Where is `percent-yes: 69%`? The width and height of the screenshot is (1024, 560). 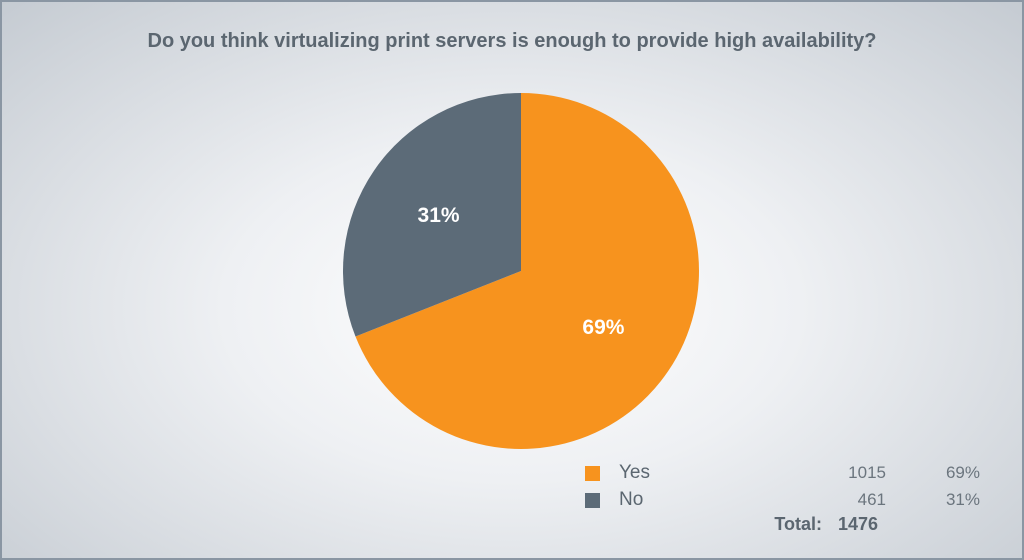
percent-yes: 69% is located at coordinates (962, 472).